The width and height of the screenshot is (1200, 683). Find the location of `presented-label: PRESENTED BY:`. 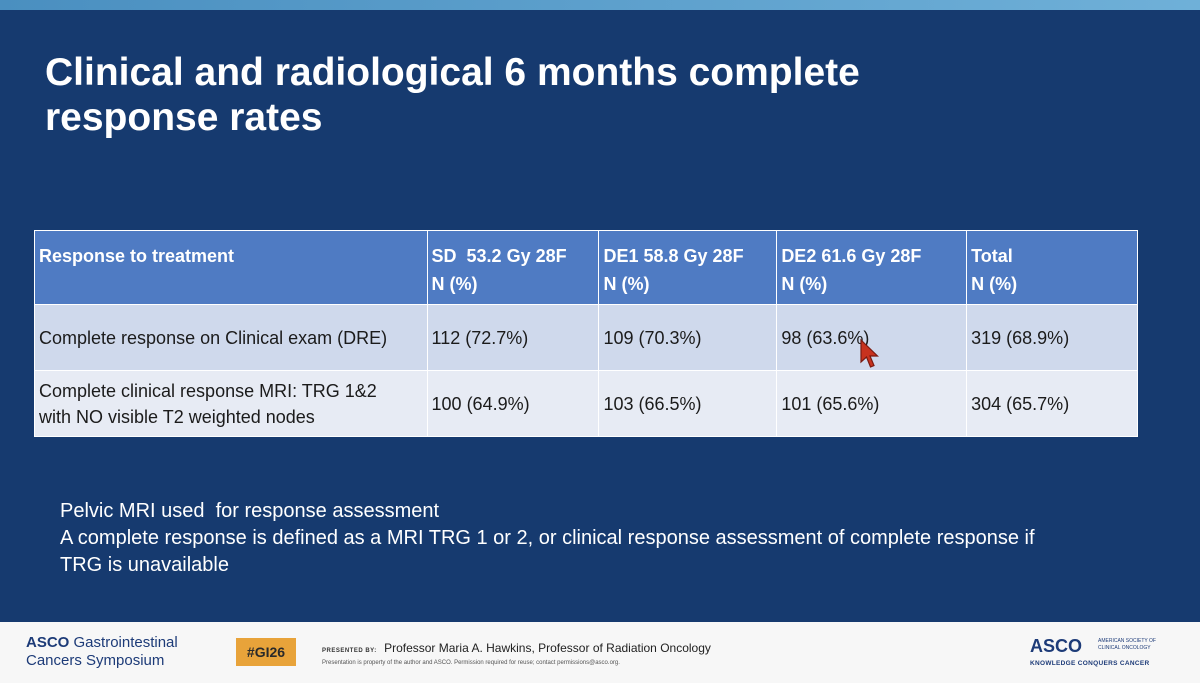

presented-label: PRESENTED BY: is located at coordinates (349, 651).